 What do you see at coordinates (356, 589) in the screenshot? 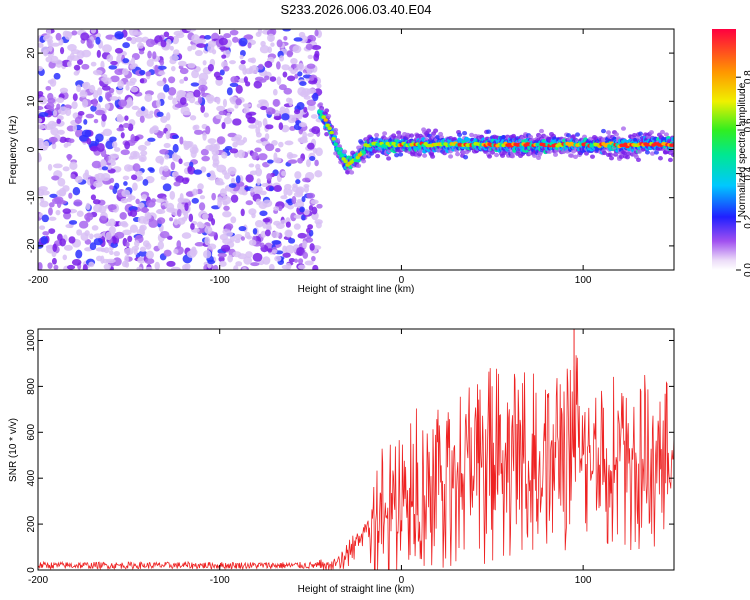
I see `snr-x-label: Height of straight line (km)` at bounding box center [356, 589].